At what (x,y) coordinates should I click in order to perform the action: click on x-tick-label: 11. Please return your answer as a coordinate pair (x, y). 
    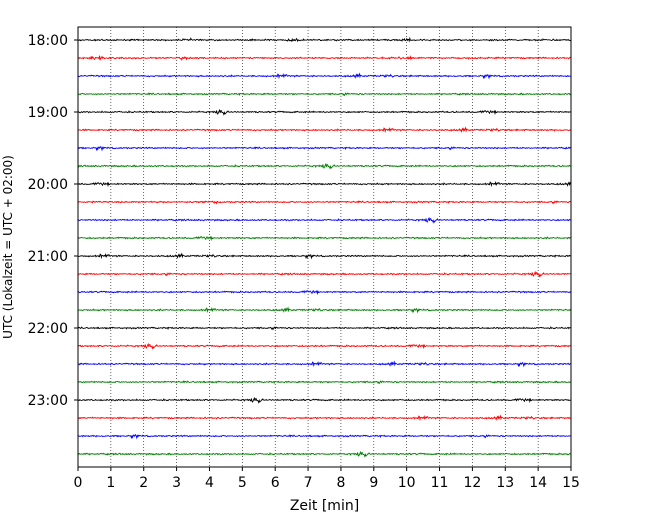
    Looking at the image, I should click on (440, 483).